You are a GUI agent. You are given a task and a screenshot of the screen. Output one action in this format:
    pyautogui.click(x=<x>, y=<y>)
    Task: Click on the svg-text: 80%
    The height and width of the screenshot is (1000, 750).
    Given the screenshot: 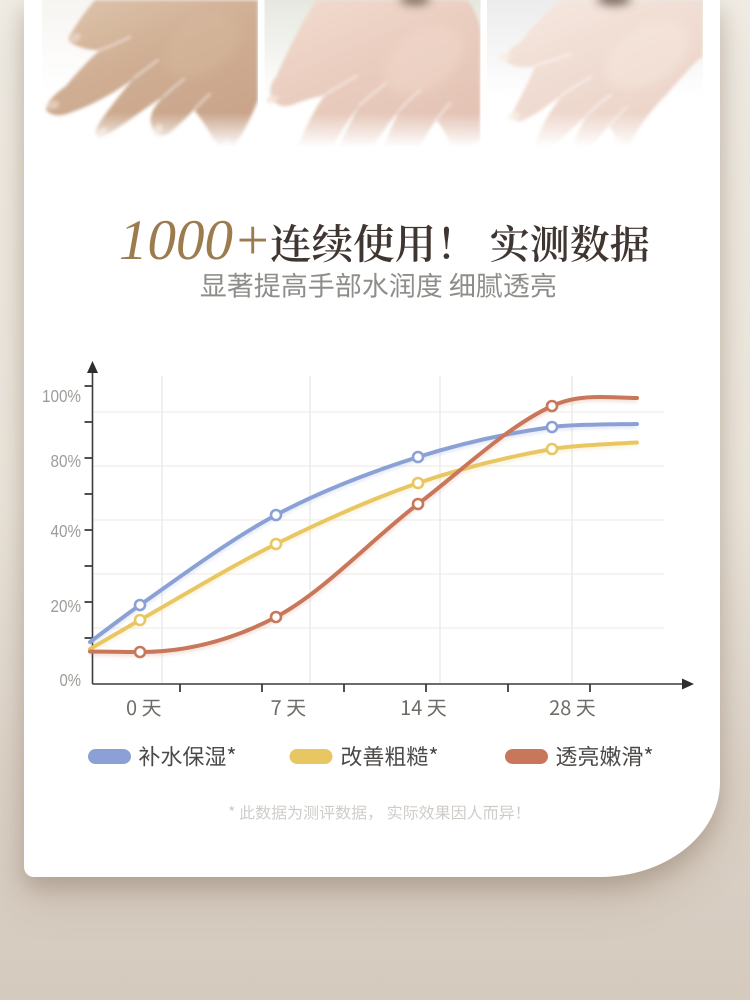 What is the action you would take?
    pyautogui.click(x=66, y=461)
    